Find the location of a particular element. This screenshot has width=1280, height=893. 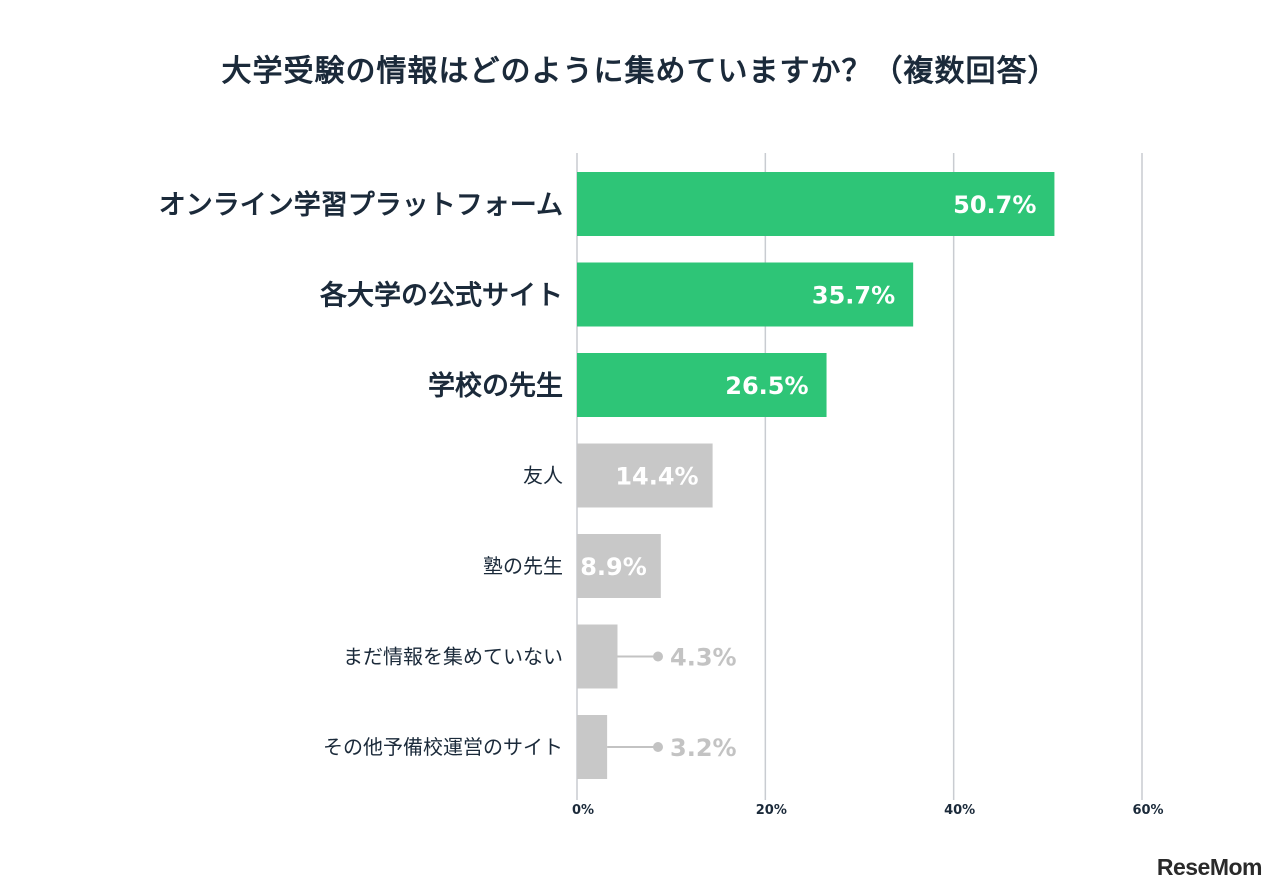

x-tick-label: 20% is located at coordinates (771, 810).